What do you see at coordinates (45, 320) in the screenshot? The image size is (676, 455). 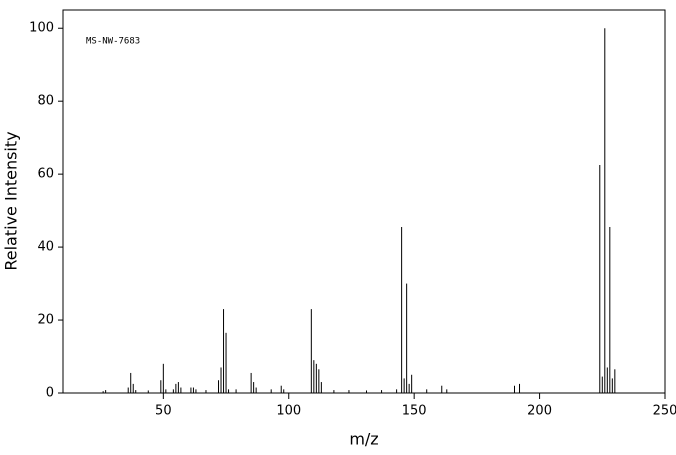 I see `y-tick-label: 20` at bounding box center [45, 320].